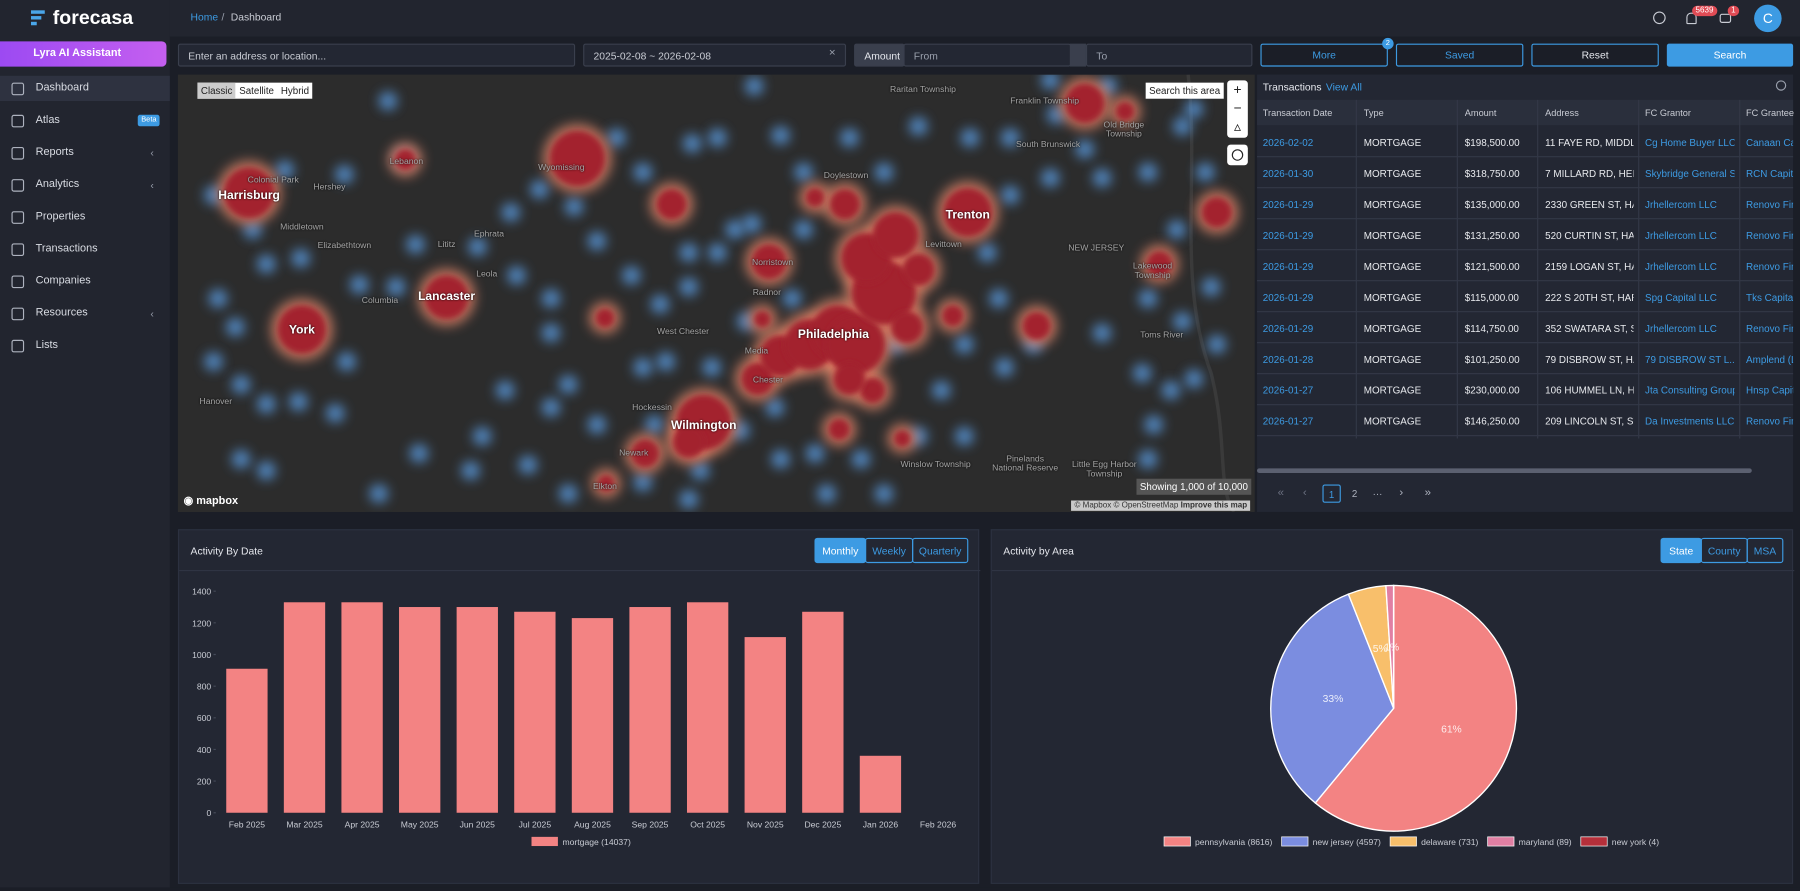 The width and height of the screenshot is (1800, 891). What do you see at coordinates (1562, 113) in the screenshot?
I see `column-header: Address` at bounding box center [1562, 113].